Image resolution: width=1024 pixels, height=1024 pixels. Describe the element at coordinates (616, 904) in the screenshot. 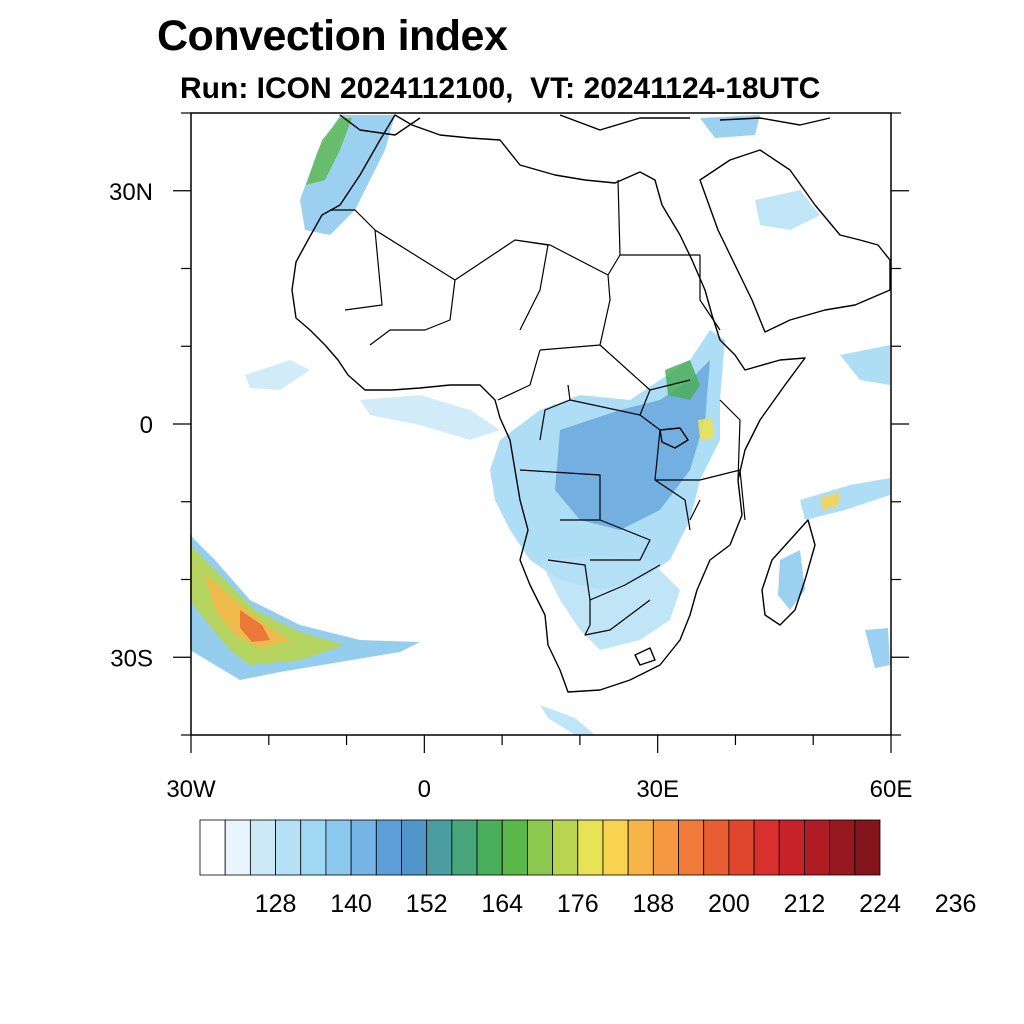

I see `colorbar-labels: 128 140 152 164 176 188 200 212 224 236` at that location.